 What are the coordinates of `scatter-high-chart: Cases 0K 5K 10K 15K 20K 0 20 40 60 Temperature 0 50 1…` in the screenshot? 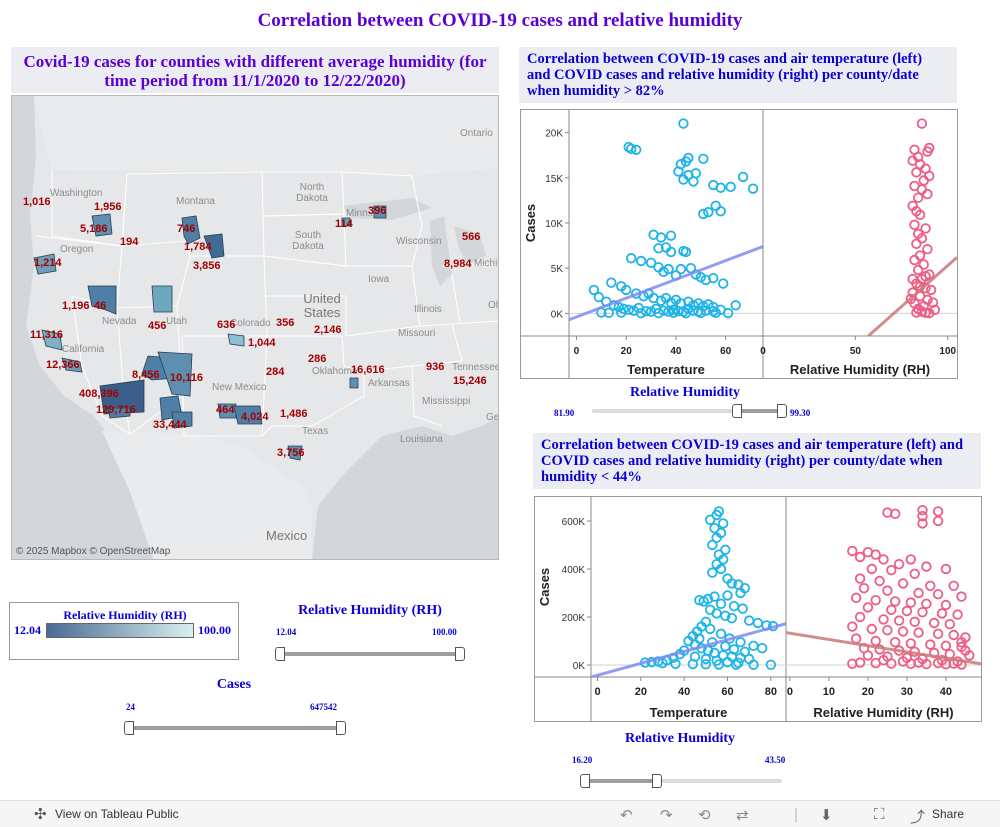 It's located at (739, 244).